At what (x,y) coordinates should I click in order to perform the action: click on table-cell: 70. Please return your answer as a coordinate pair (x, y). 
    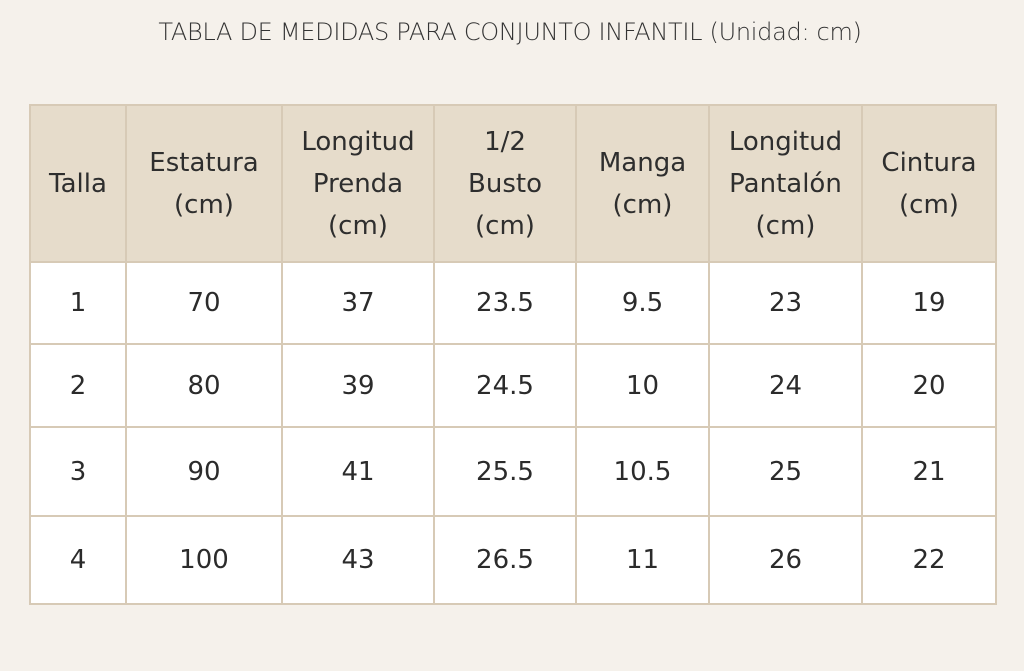
    Looking at the image, I should click on (204, 303).